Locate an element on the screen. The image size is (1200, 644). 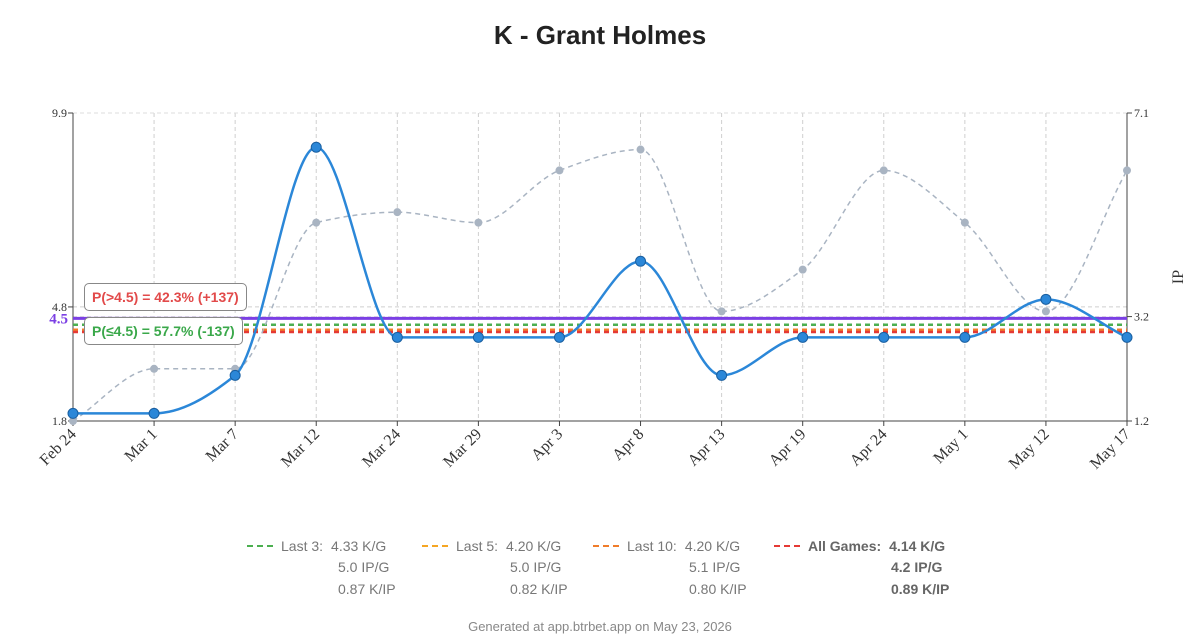
legend-kip: 0.80 K/IP is located at coordinates (718, 589).